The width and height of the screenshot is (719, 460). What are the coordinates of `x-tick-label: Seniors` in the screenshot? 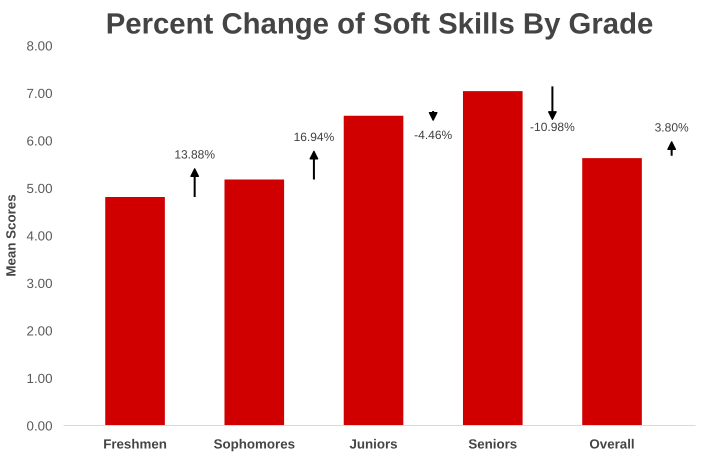 It's located at (493, 444).